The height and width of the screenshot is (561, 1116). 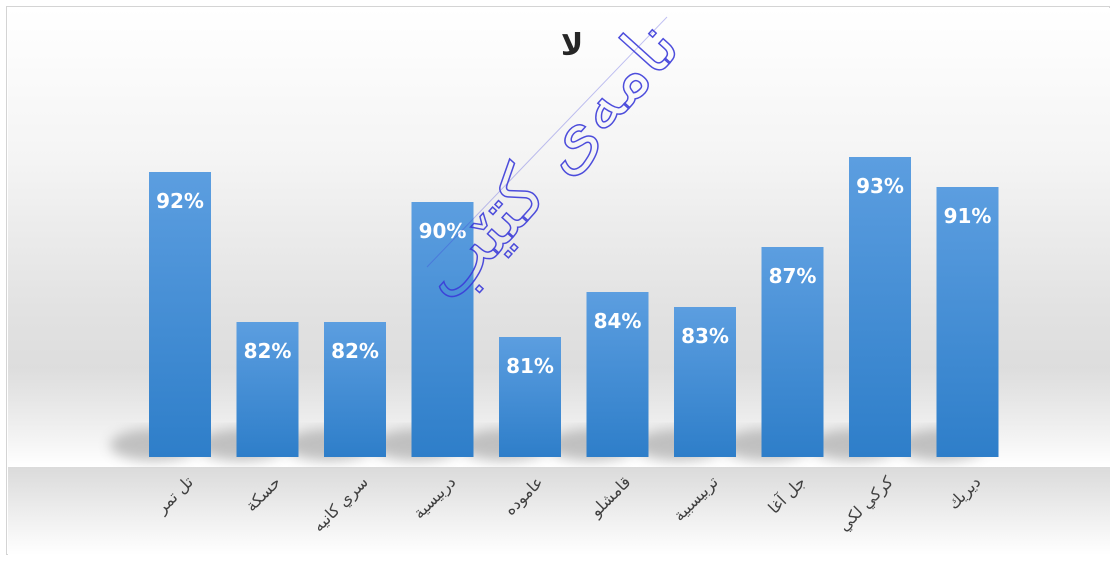 What do you see at coordinates (572, 45) in the screenshot?
I see `chart-title: لا` at bounding box center [572, 45].